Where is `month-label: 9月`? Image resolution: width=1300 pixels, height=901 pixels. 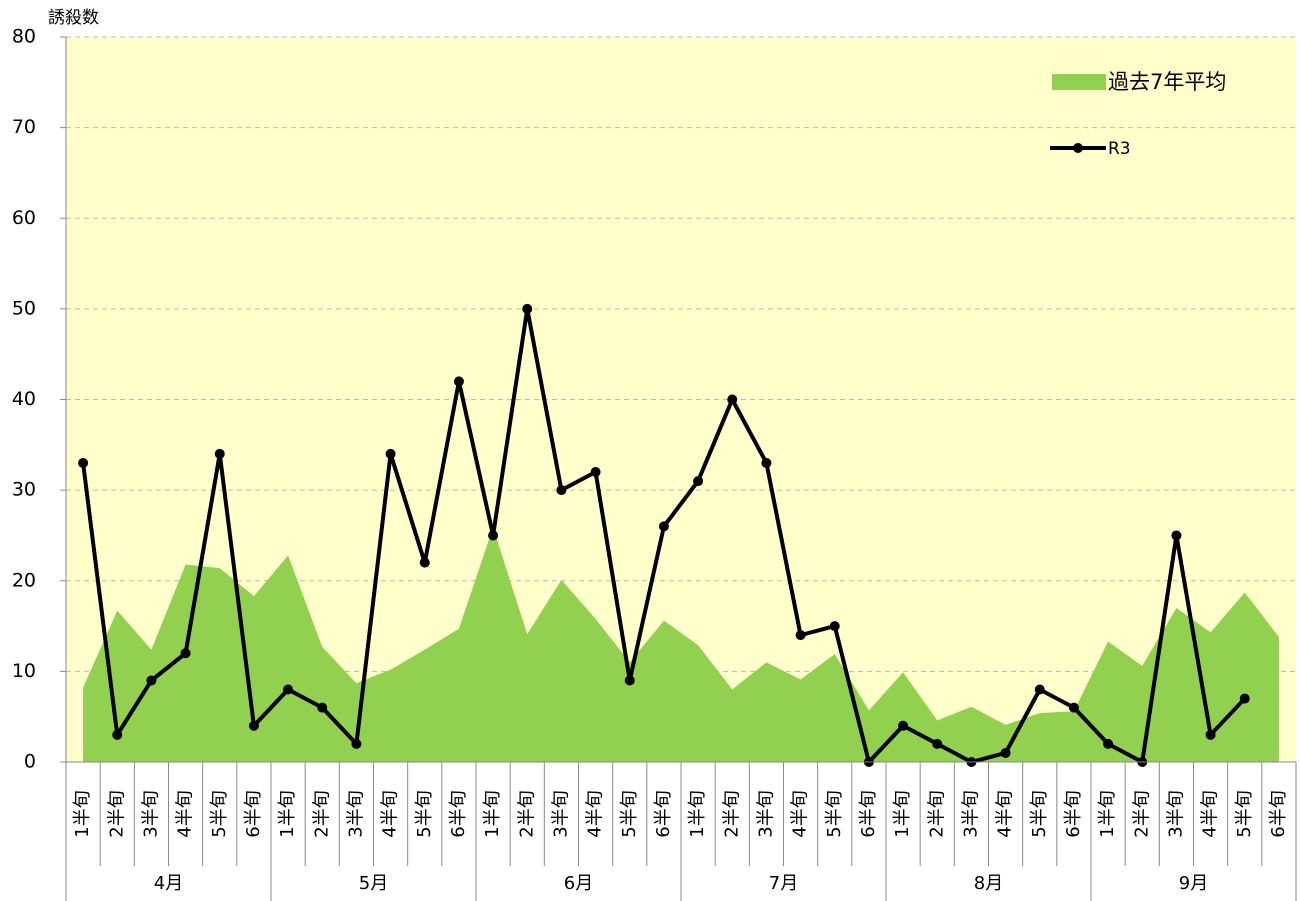
month-label: 9月 is located at coordinates (1193, 883).